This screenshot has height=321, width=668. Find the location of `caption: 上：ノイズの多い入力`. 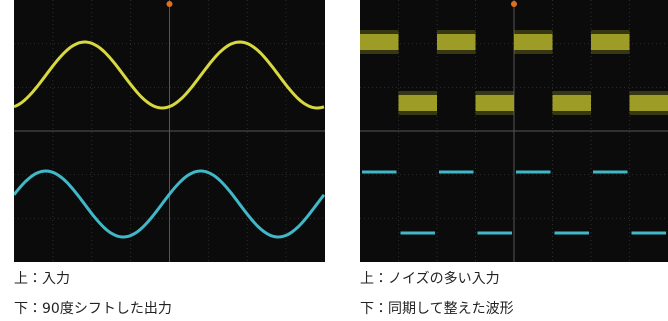

caption: 上：ノイズの多い入力 is located at coordinates (430, 279).